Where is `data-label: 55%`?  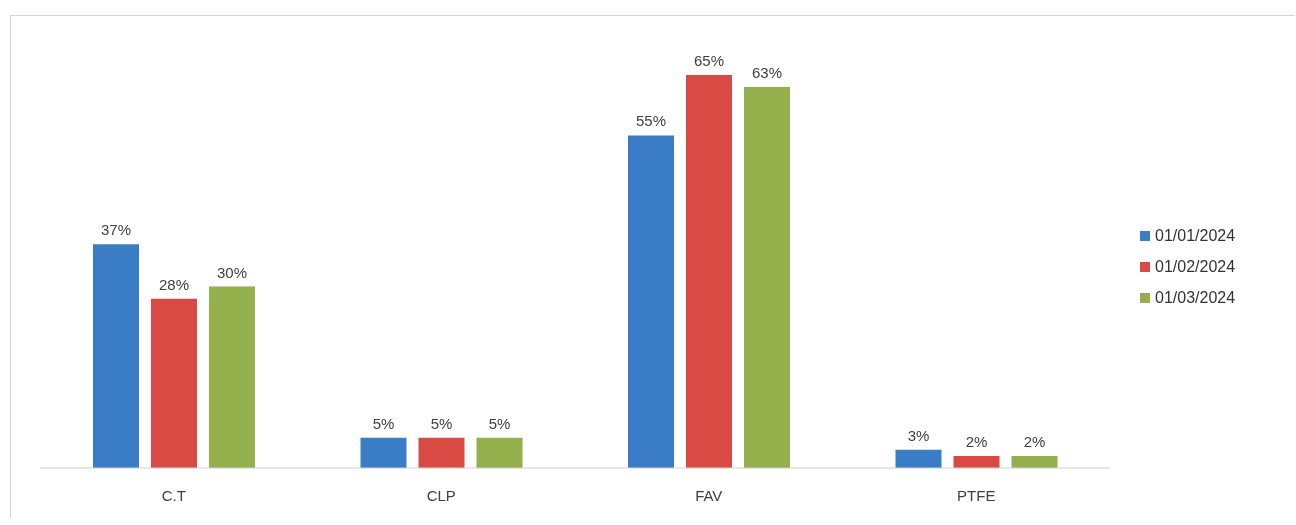
data-label: 55% is located at coordinates (651, 121).